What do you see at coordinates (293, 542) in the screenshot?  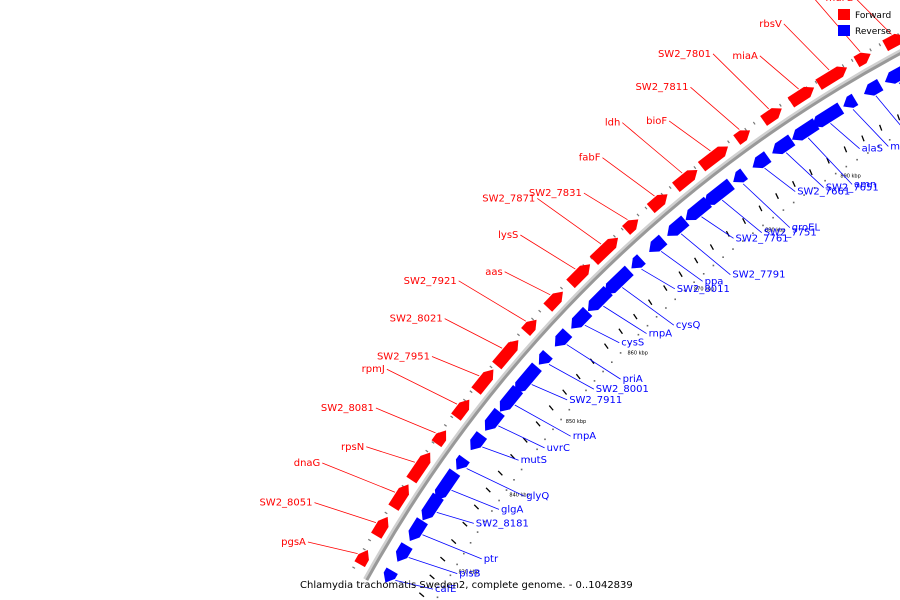 I see `forward-gene-label: pgsA` at bounding box center [293, 542].